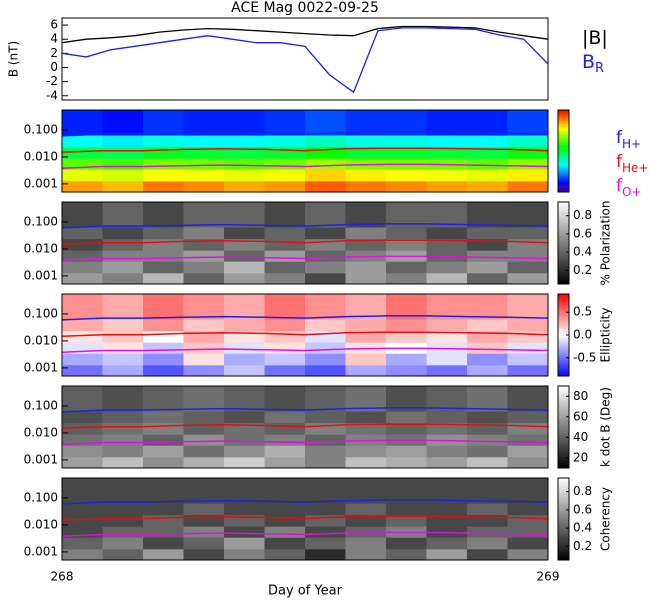 Image resolution: width=650 pixels, height=600 pixels. What do you see at coordinates (619, 138) in the screenshot?
I see `legend-name: f` at bounding box center [619, 138].